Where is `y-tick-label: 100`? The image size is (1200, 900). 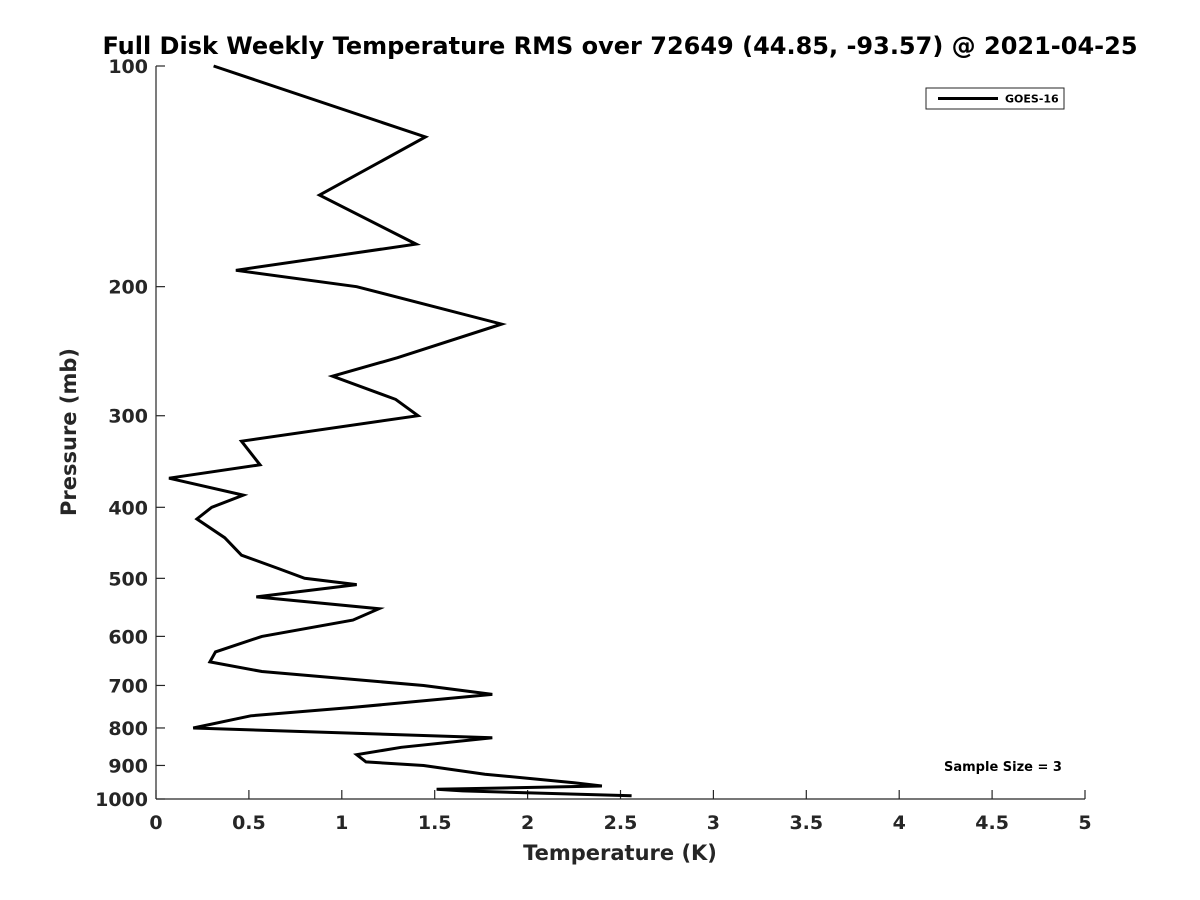
y-tick-label: 100 is located at coordinates (128, 67).